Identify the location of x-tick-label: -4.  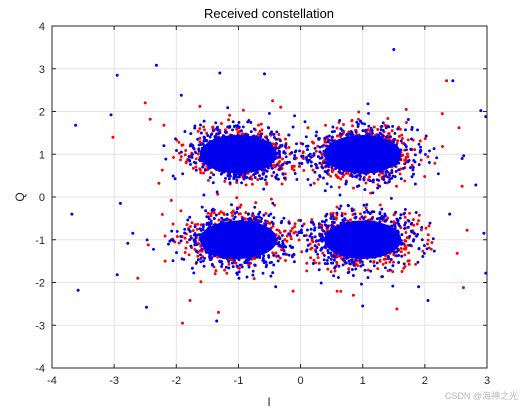
(52, 381).